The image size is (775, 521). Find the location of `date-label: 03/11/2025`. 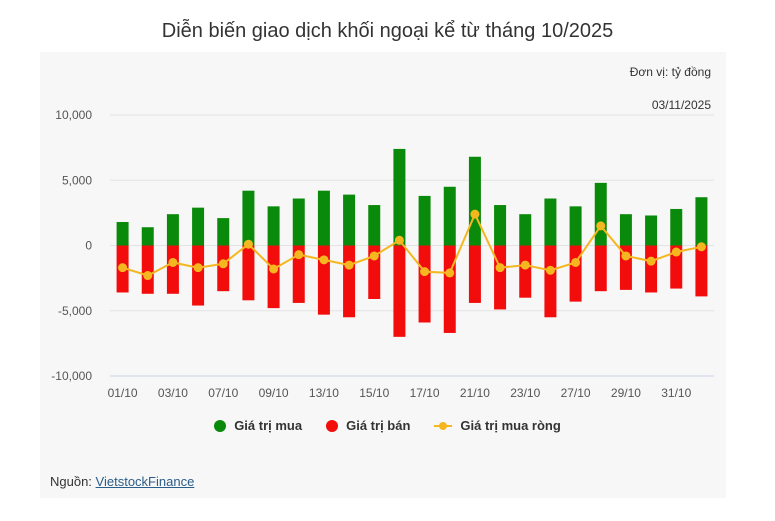

date-label: 03/11/2025 is located at coordinates (681, 105).